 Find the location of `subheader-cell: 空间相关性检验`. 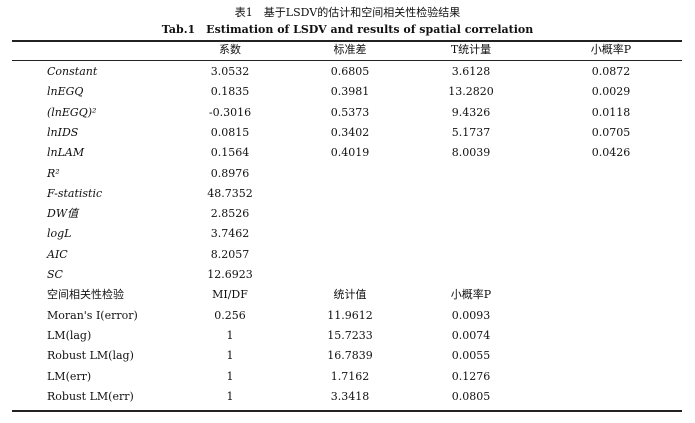

subheader-cell: 空间相关性检验 is located at coordinates (85, 295).